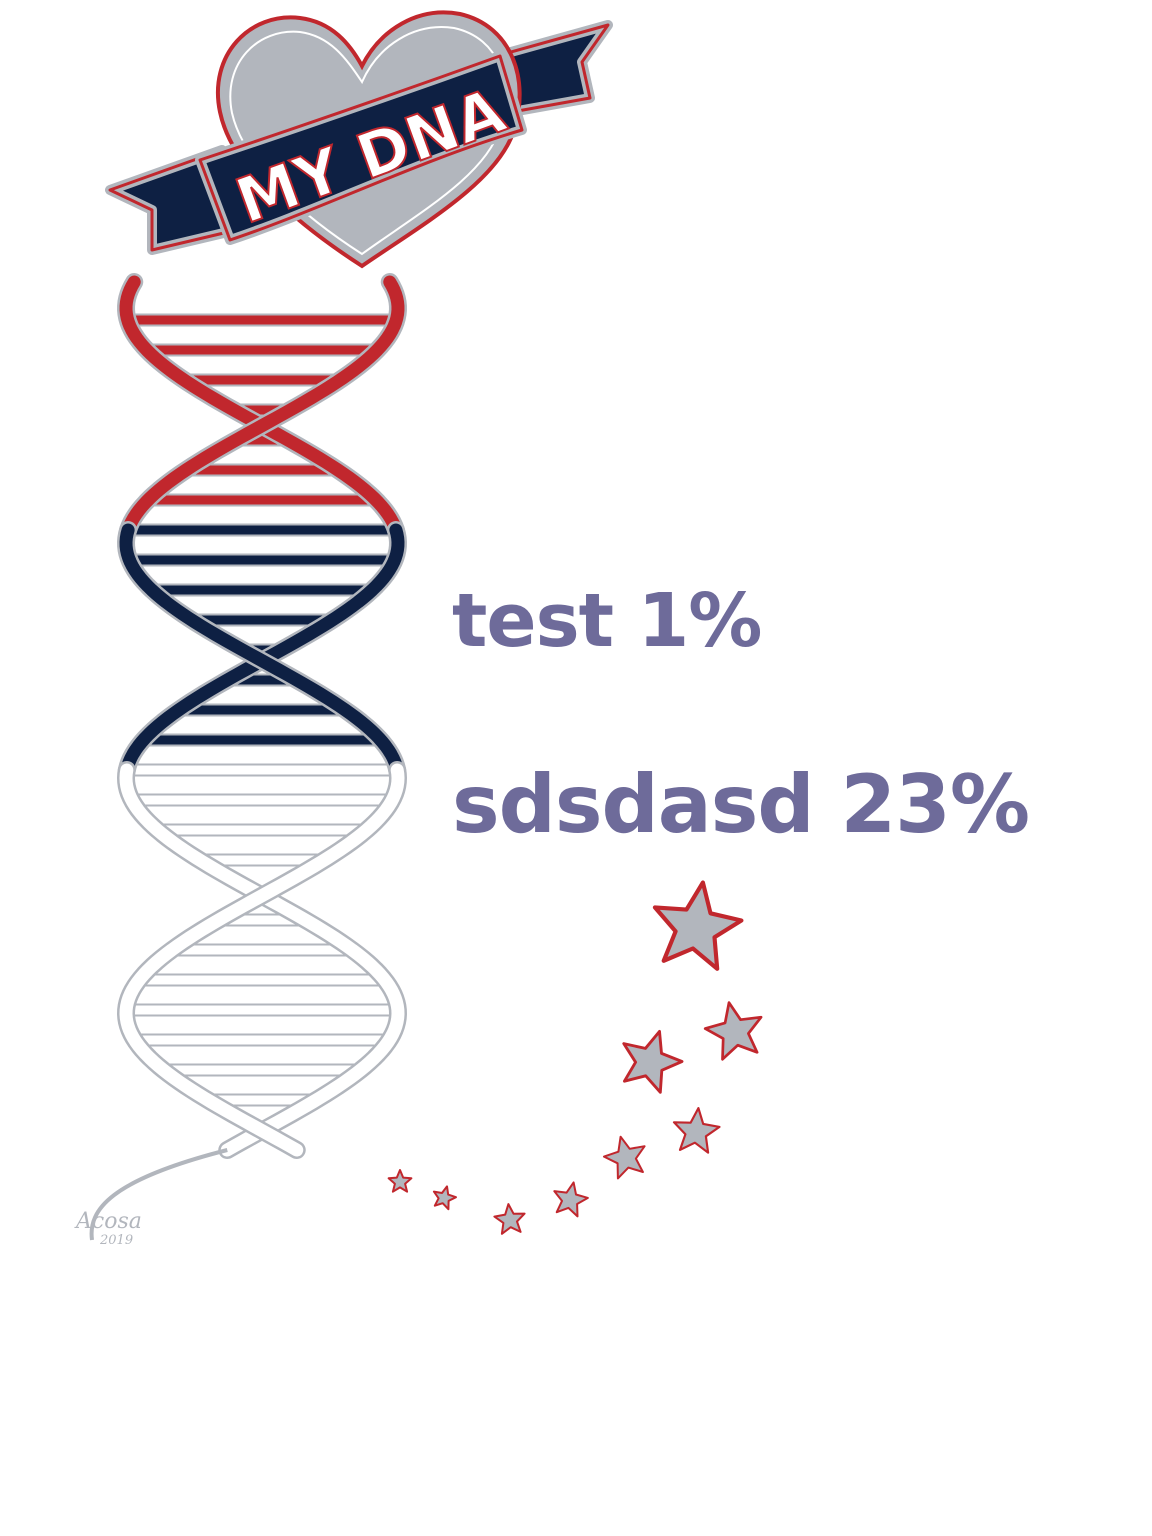  What do you see at coordinates (935, 804) in the screenshot?
I see `result-percent: 23%` at bounding box center [935, 804].